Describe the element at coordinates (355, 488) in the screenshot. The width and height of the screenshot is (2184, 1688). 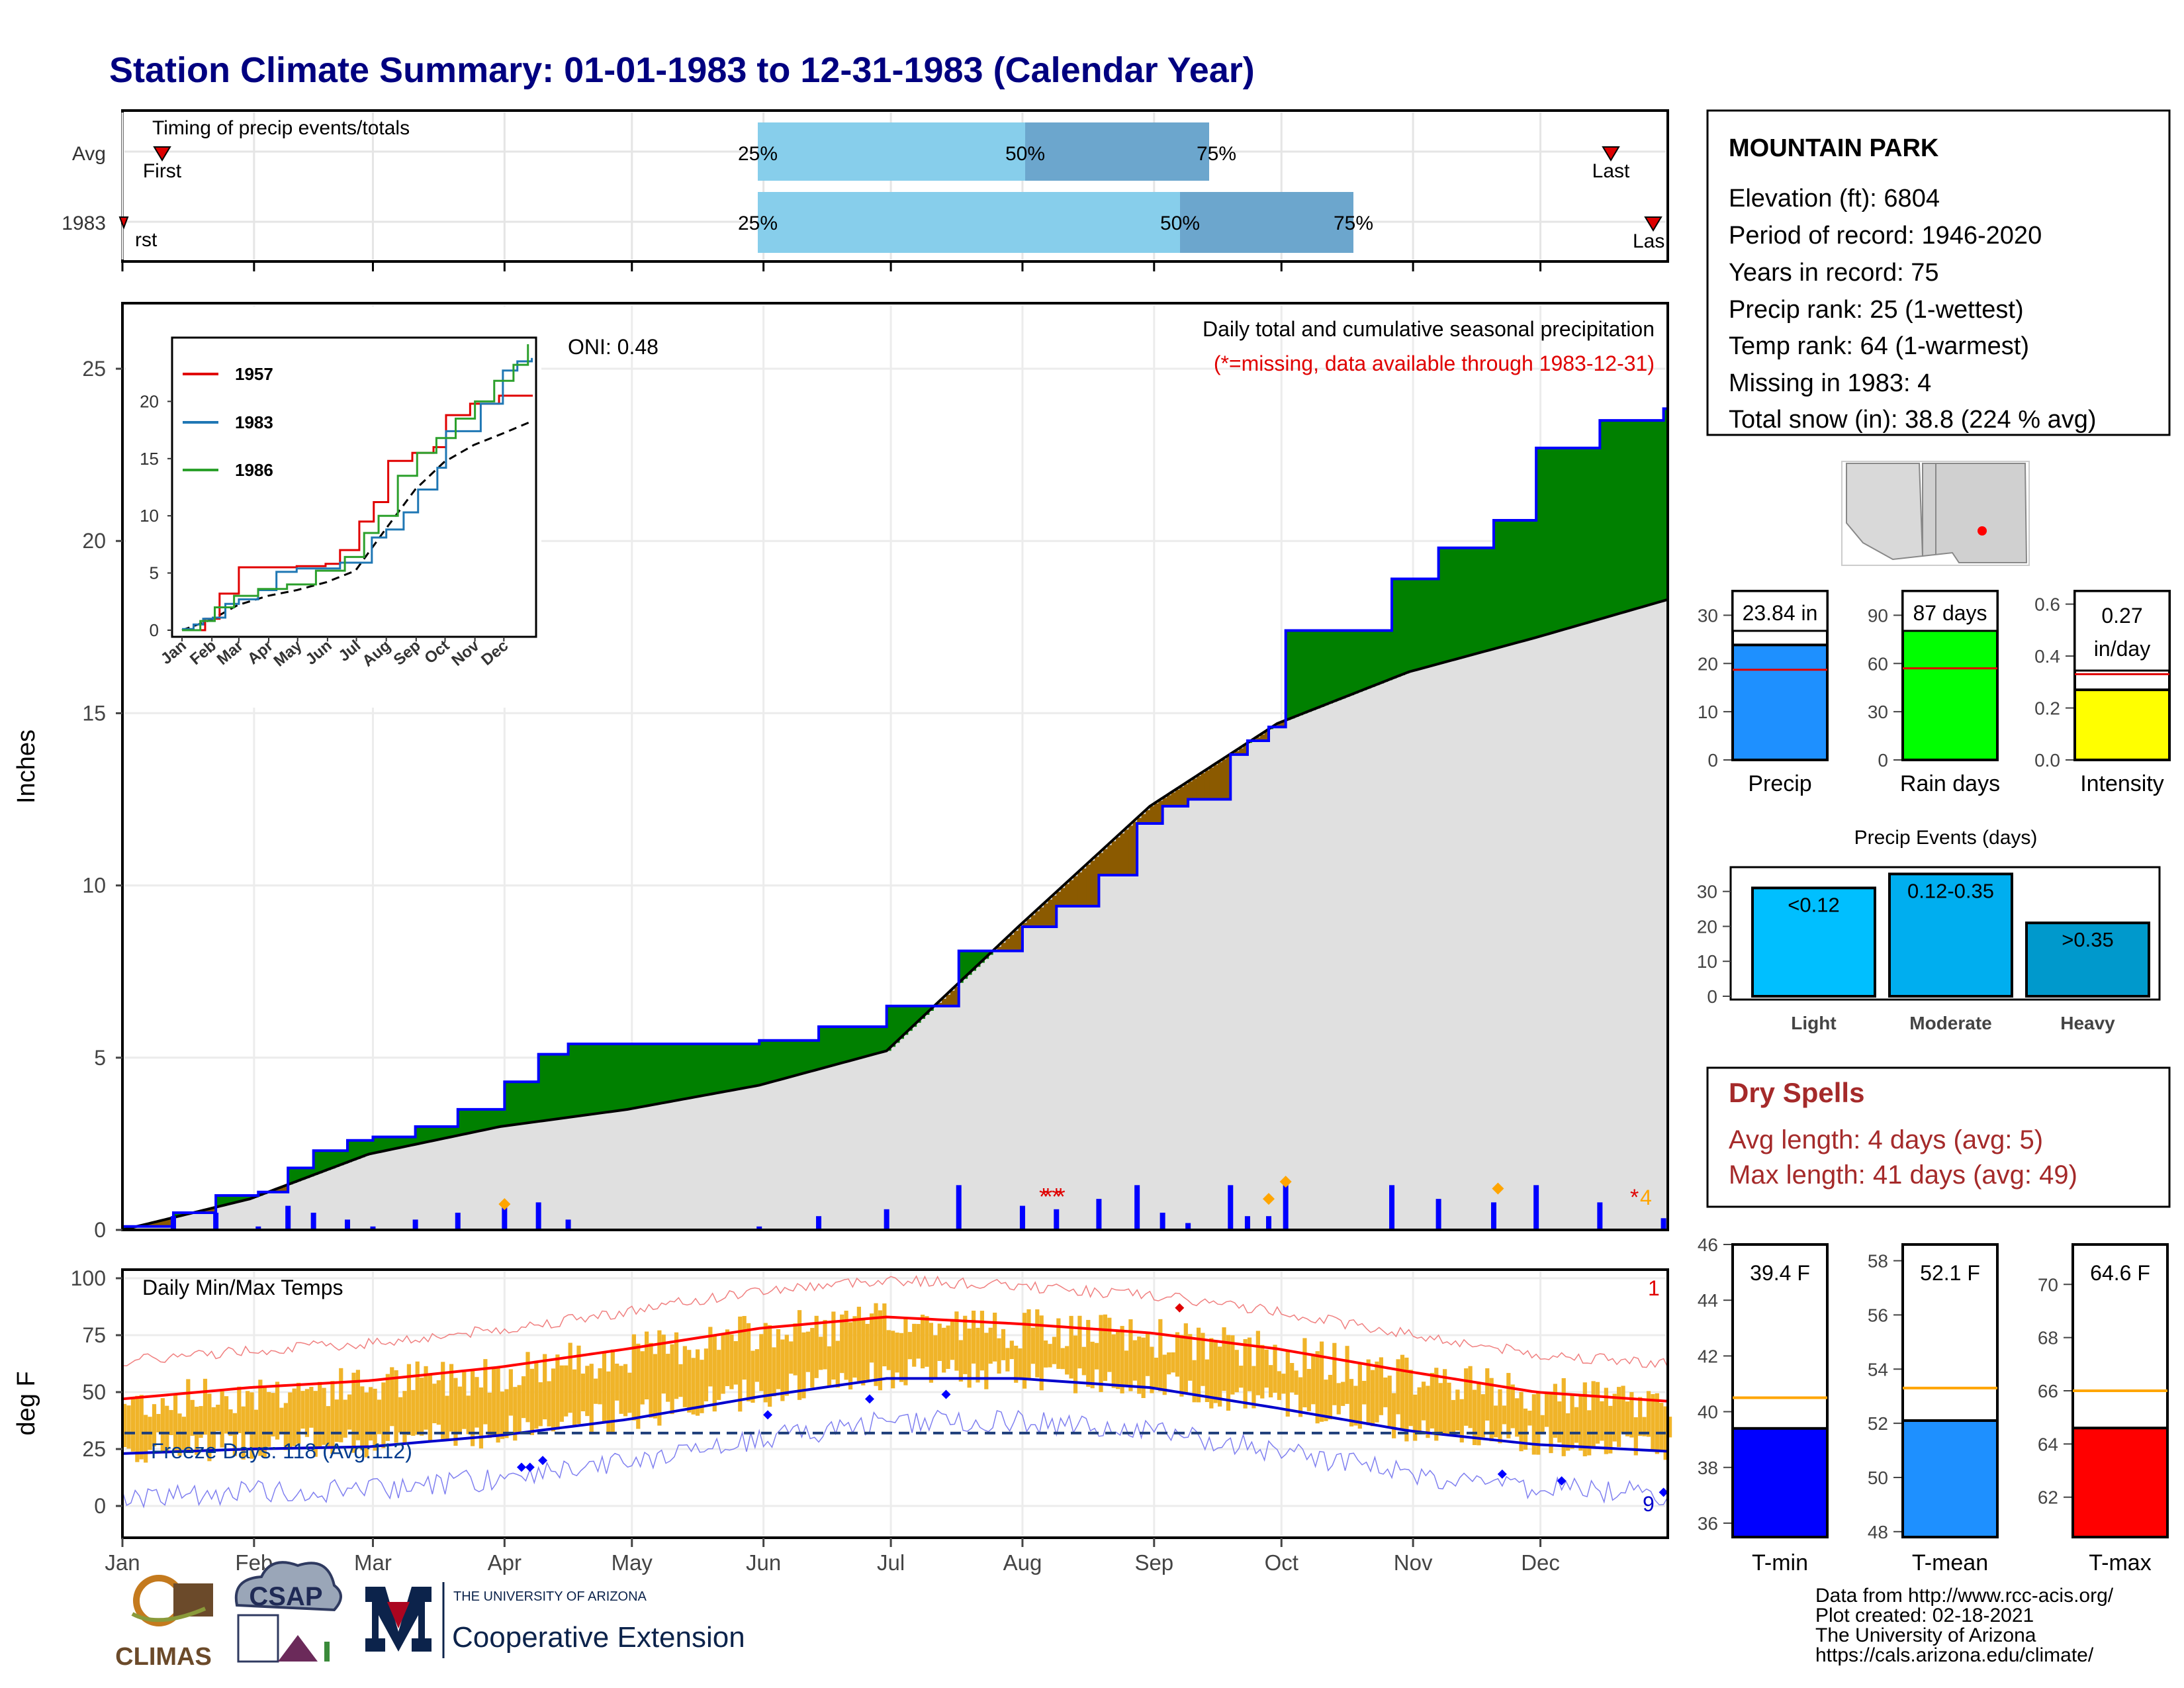
I see `inset-1986-line` at that location.